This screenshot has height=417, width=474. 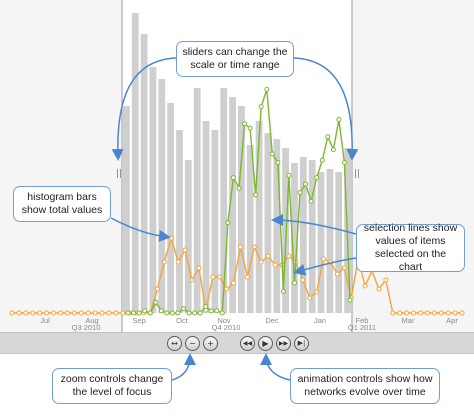 What do you see at coordinates (357, 174) in the screenshot?
I see `right-slider-handle: ||` at bounding box center [357, 174].